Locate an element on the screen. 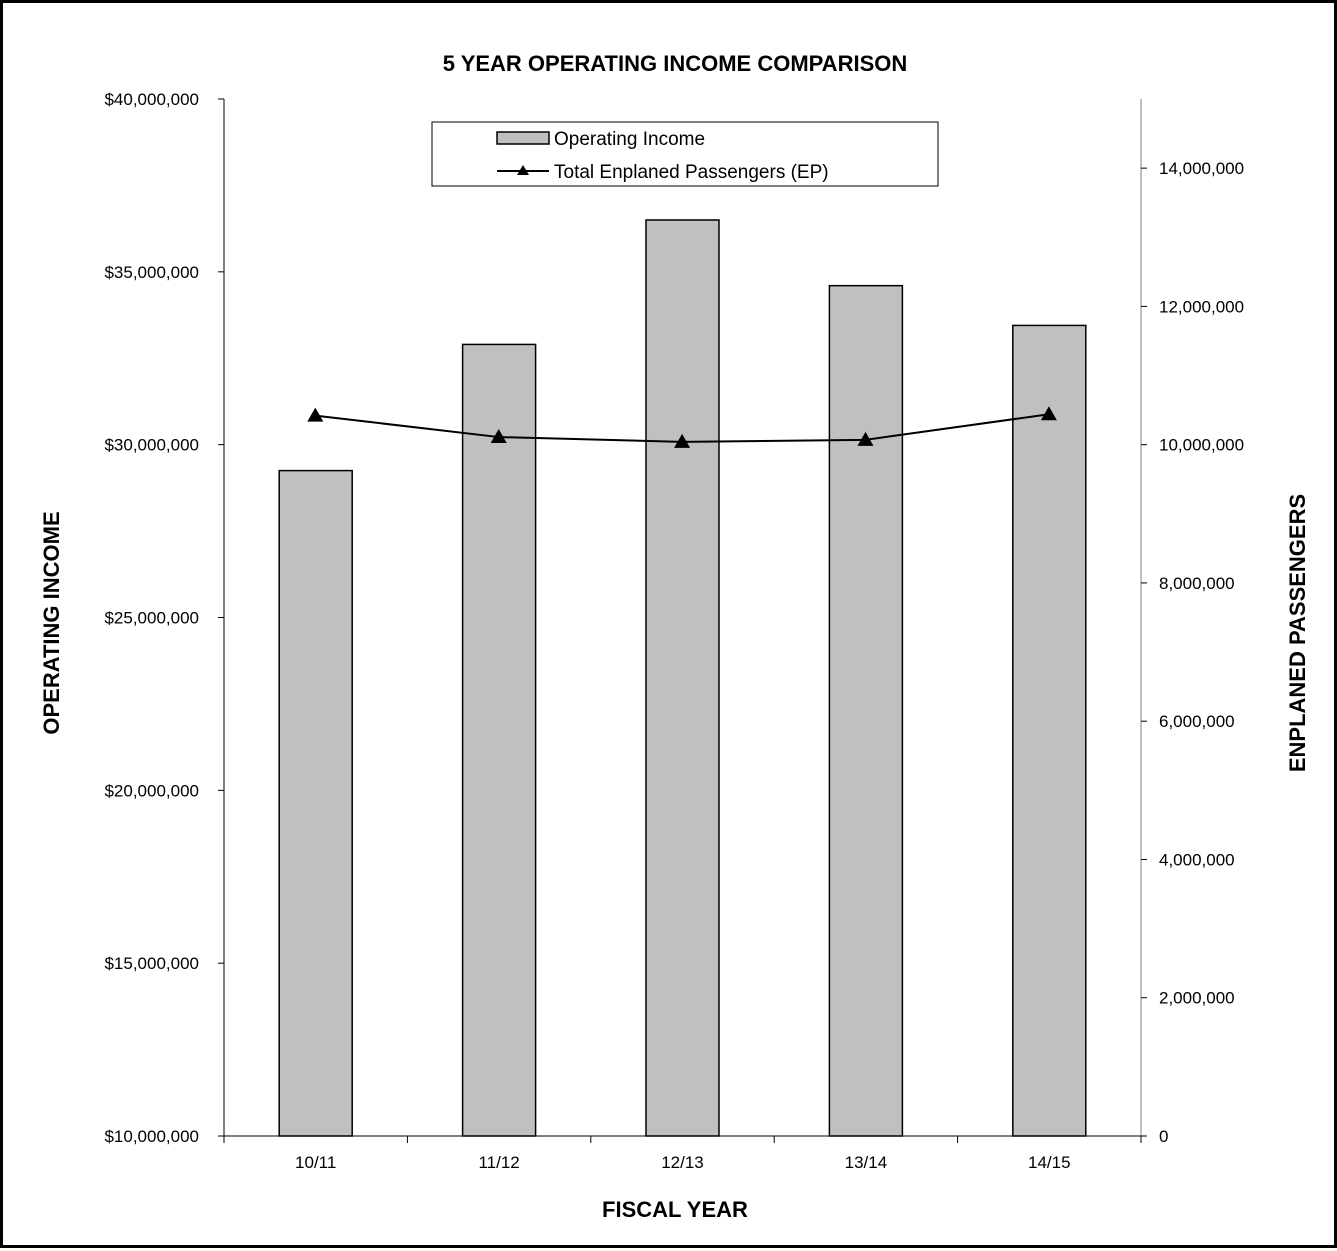 This screenshot has width=1337, height=1251. y2-tick-label: 14,000,000 is located at coordinates (1201, 168).